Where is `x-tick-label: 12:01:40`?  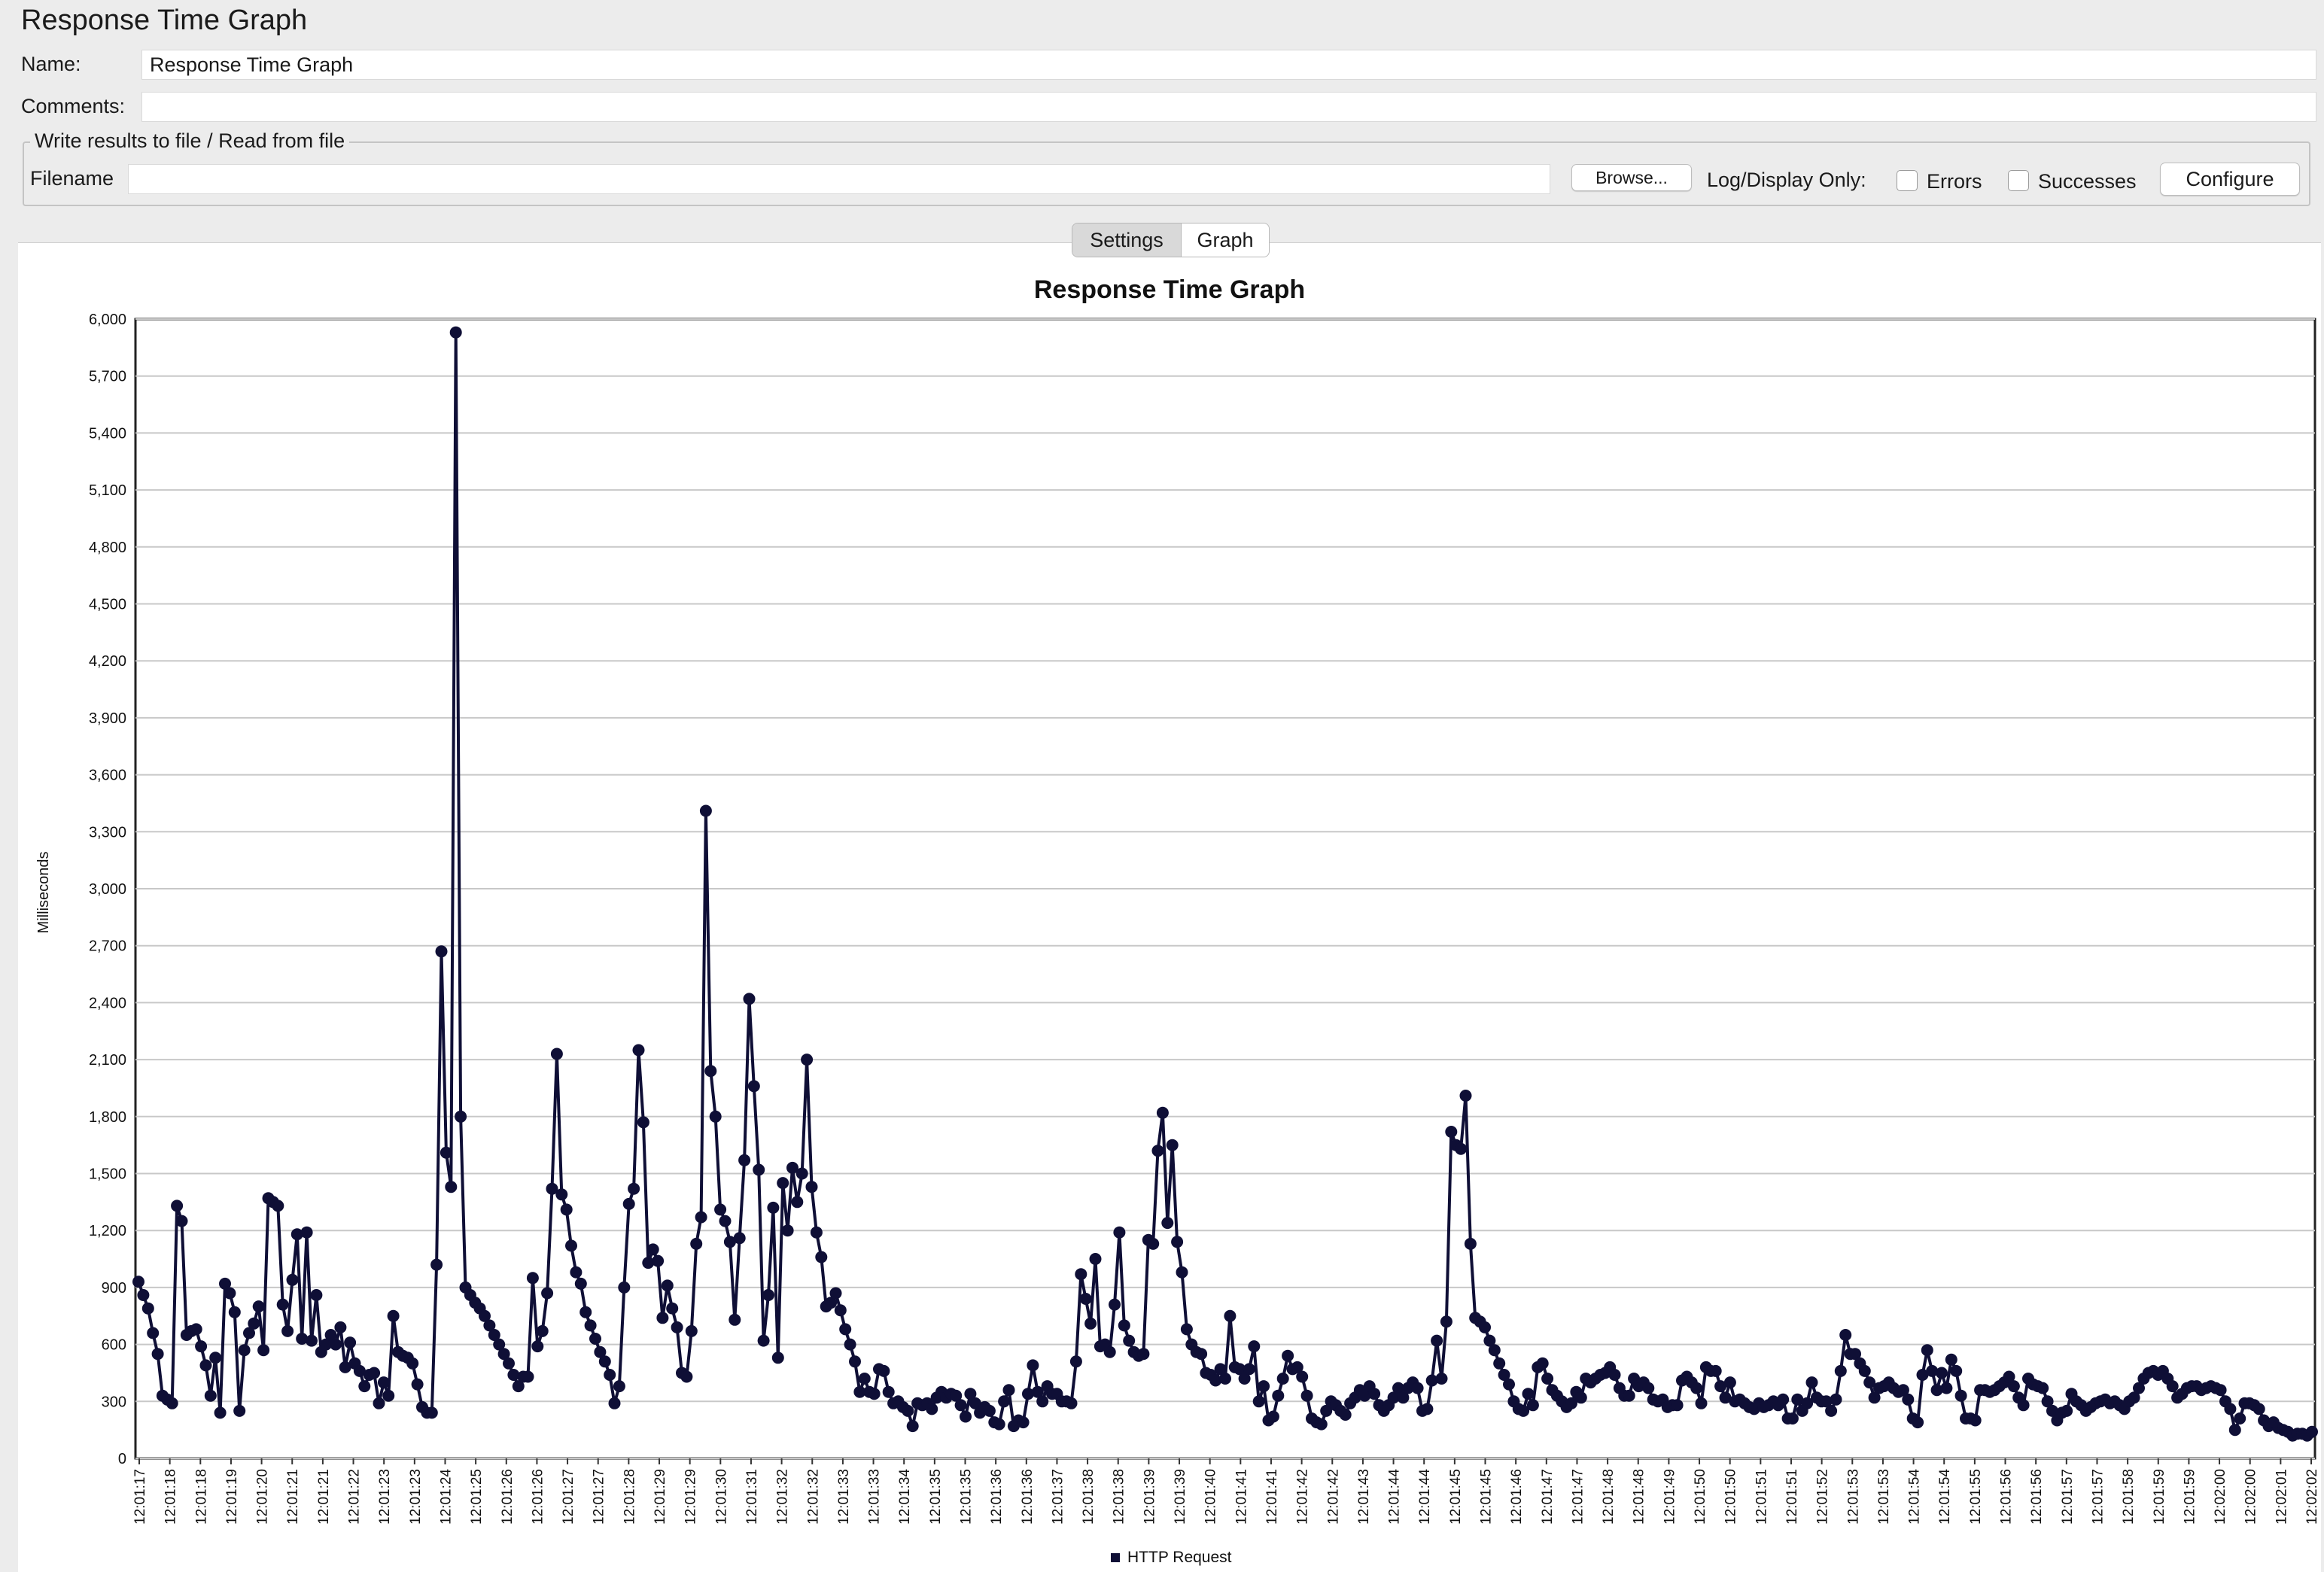
x-tick-label: 12:01:40 is located at coordinates (1211, 1497).